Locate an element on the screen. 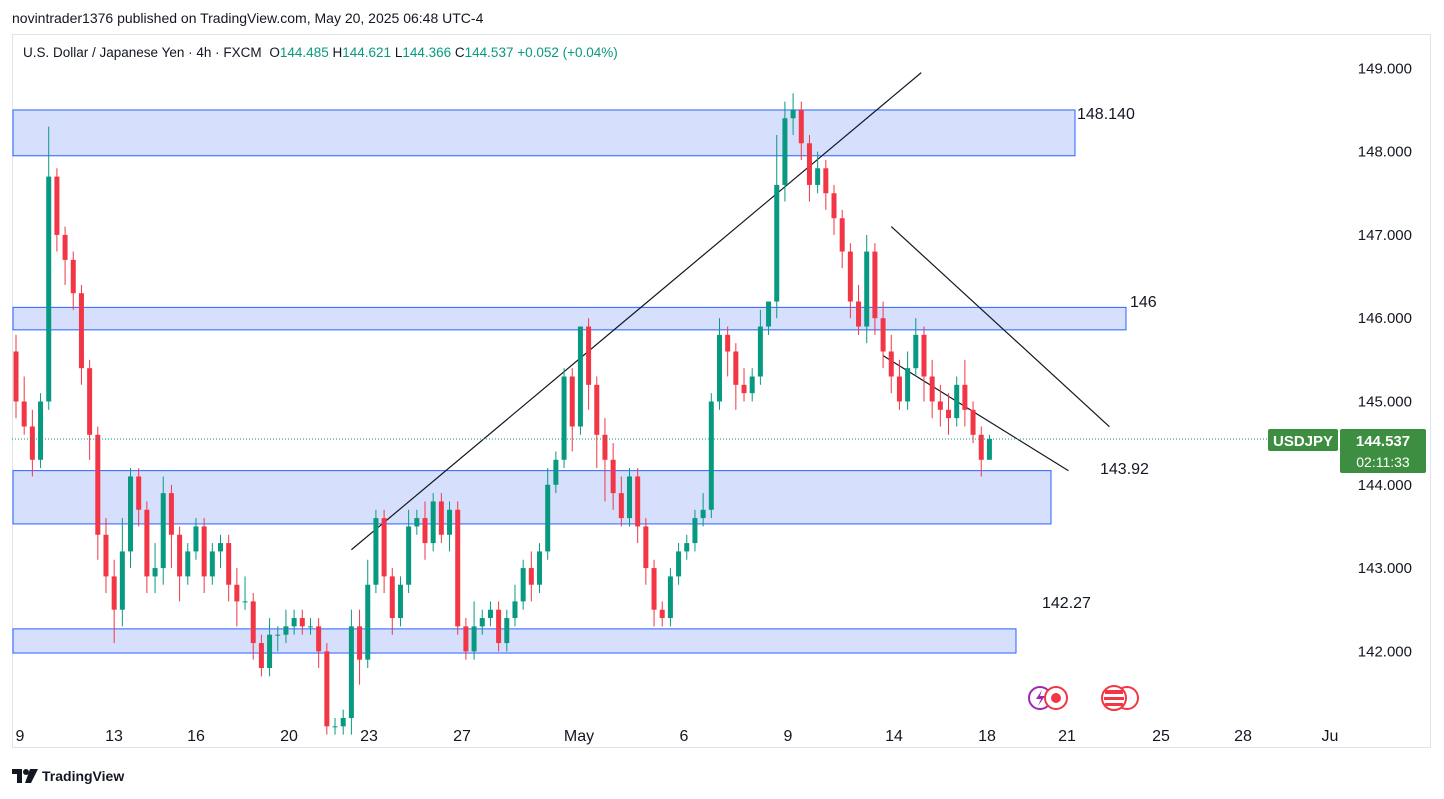 The image size is (1444, 799). time-tick-label: 25 is located at coordinates (1161, 736).